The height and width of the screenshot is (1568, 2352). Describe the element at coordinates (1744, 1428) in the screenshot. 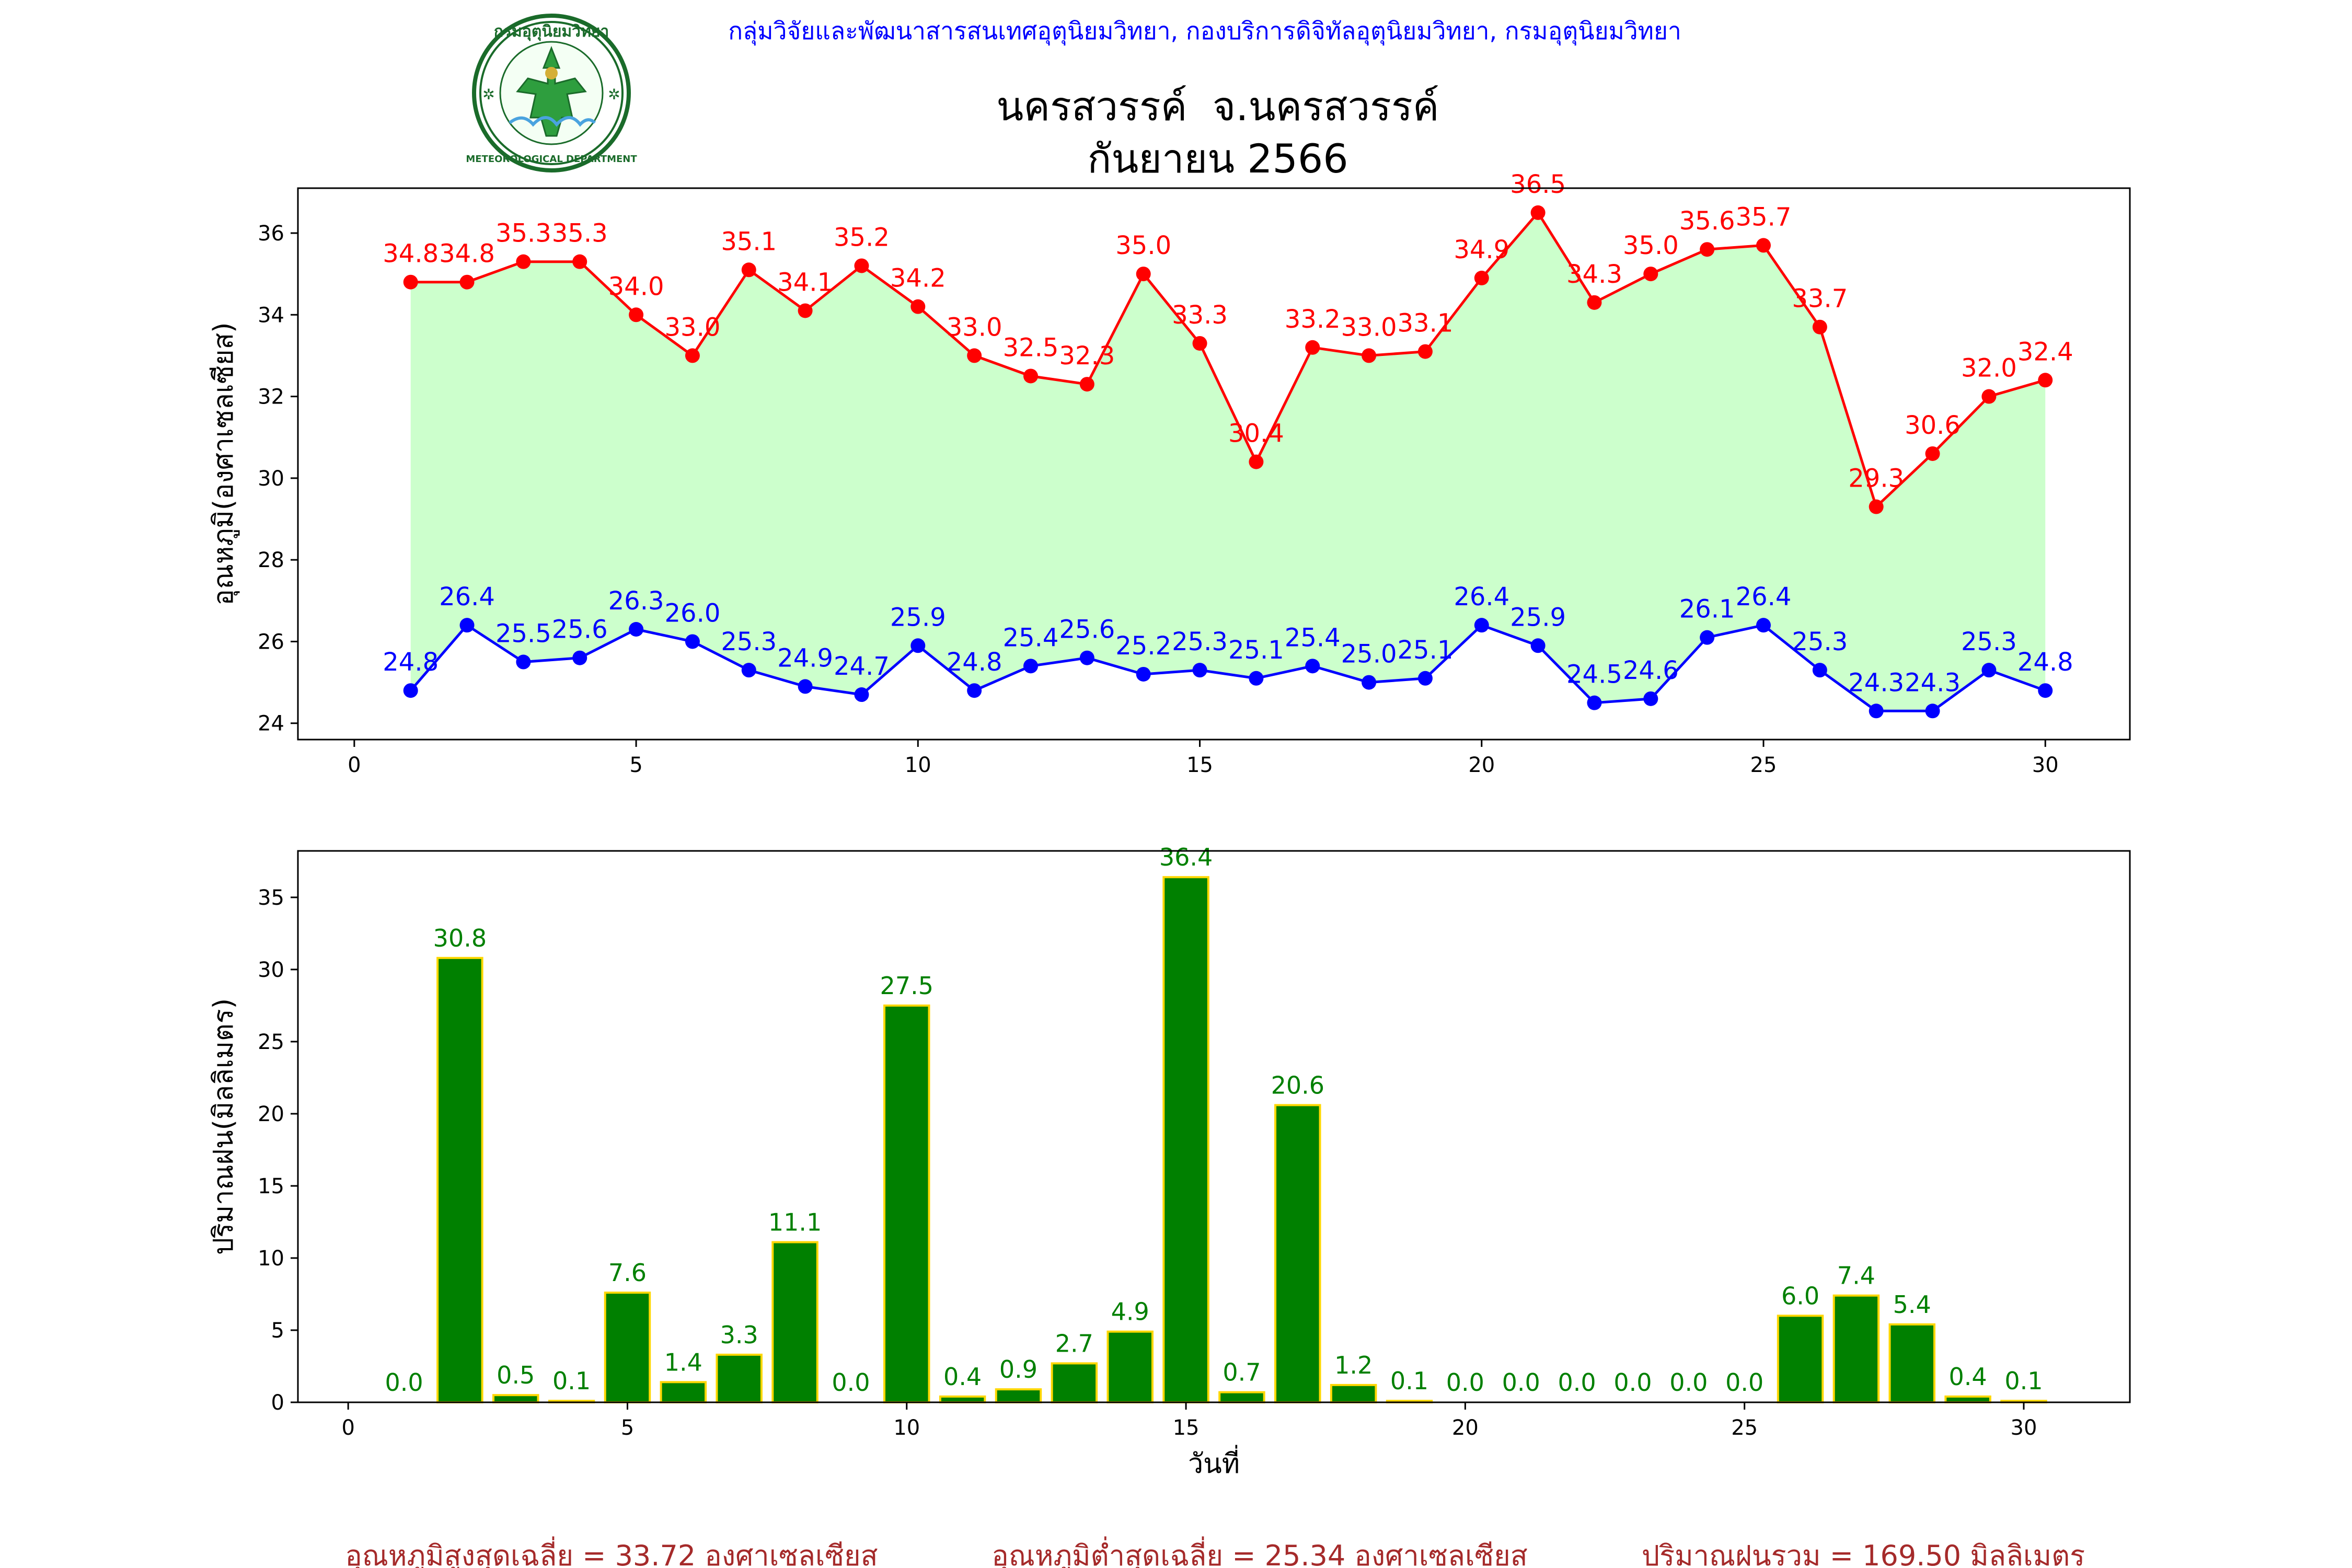

I see `rainfall-x-tick-label: 25` at that location.